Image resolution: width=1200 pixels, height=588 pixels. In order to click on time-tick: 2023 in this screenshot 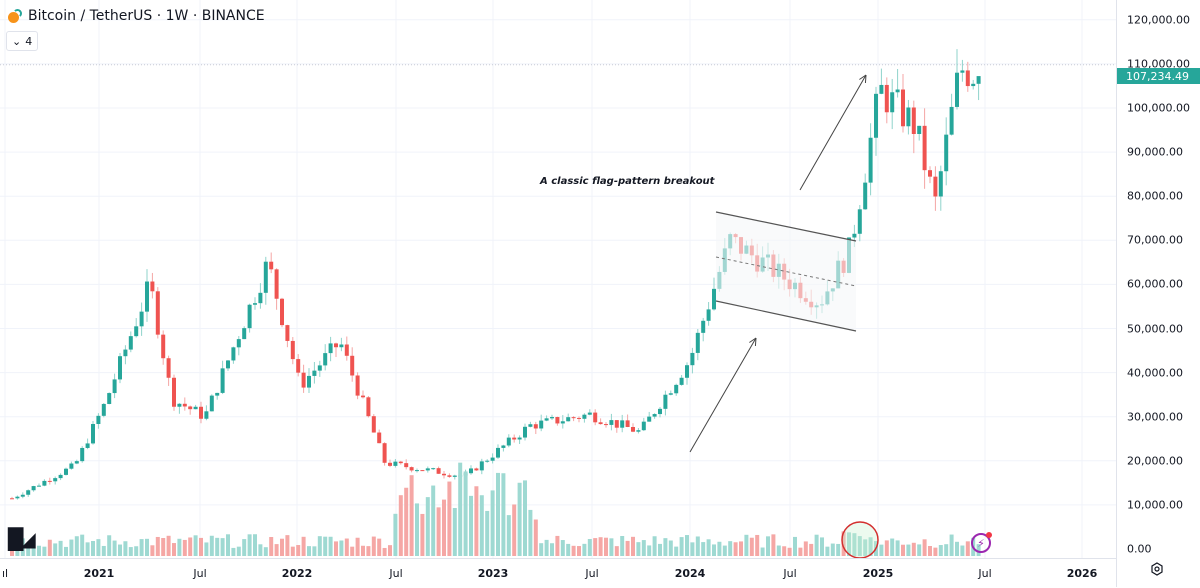, I will do `click(493, 573)`.